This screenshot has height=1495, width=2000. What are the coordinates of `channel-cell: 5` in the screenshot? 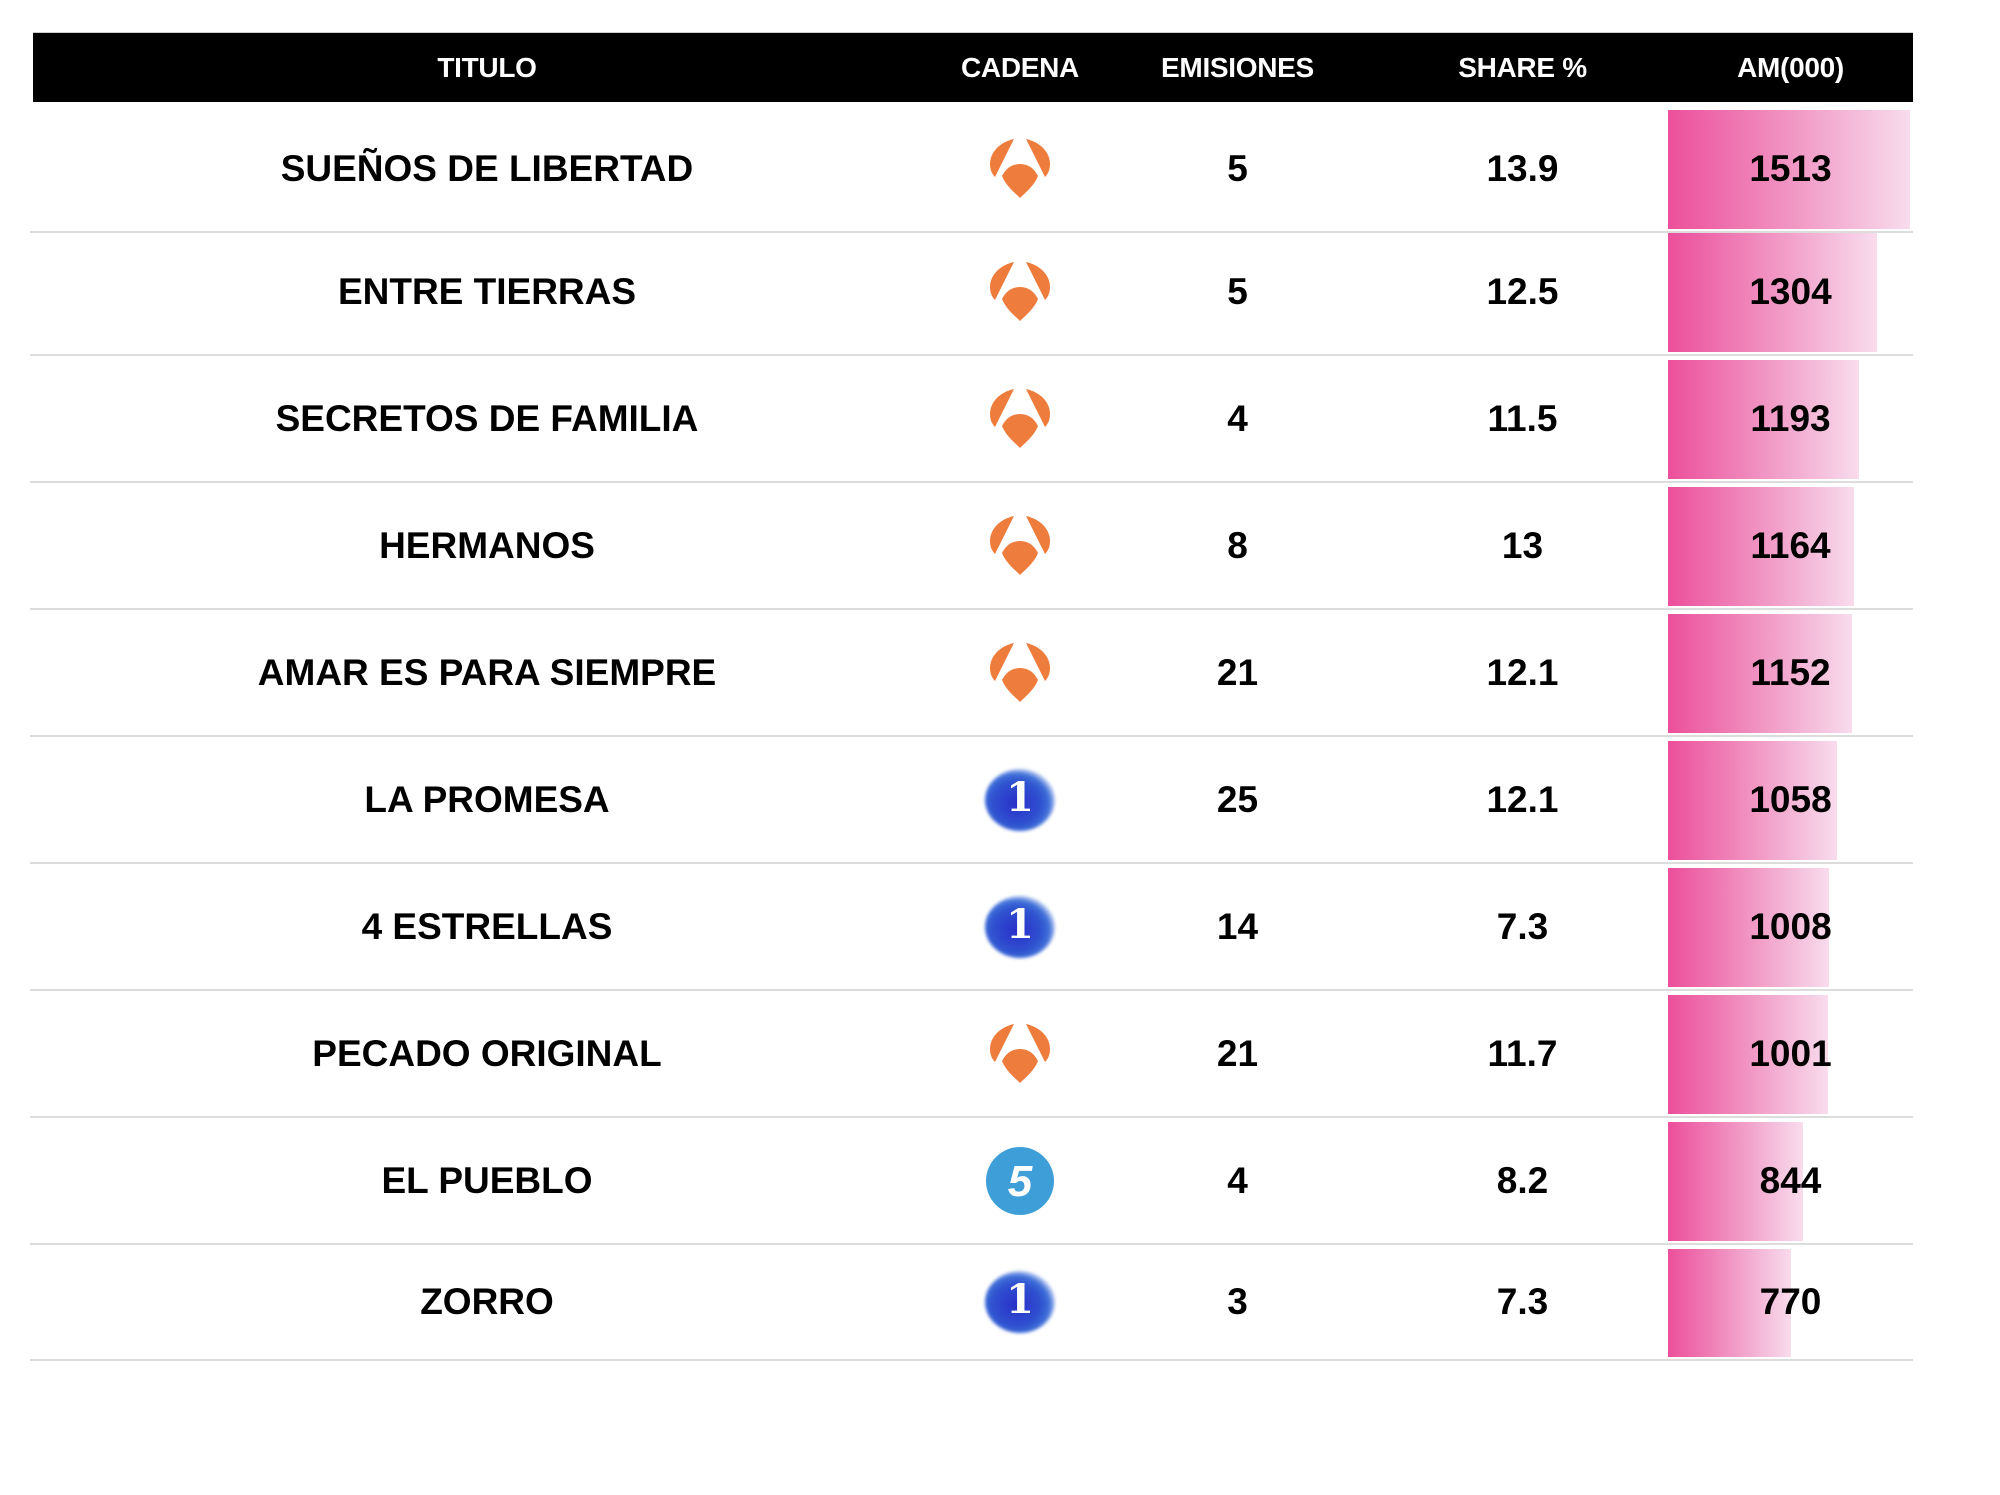 It's located at (1020, 1180).